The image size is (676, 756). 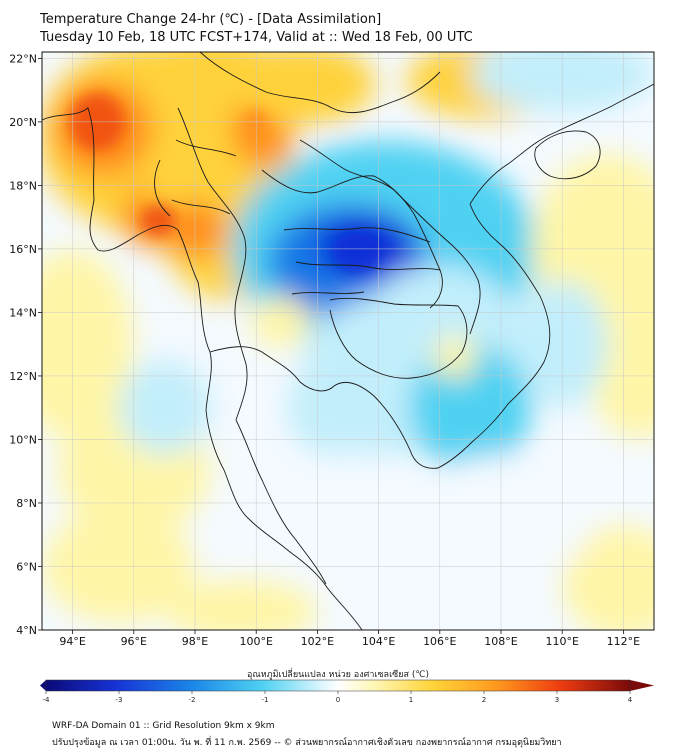 What do you see at coordinates (26, 503) in the screenshot?
I see `lat-tick-label: 8°N` at bounding box center [26, 503].